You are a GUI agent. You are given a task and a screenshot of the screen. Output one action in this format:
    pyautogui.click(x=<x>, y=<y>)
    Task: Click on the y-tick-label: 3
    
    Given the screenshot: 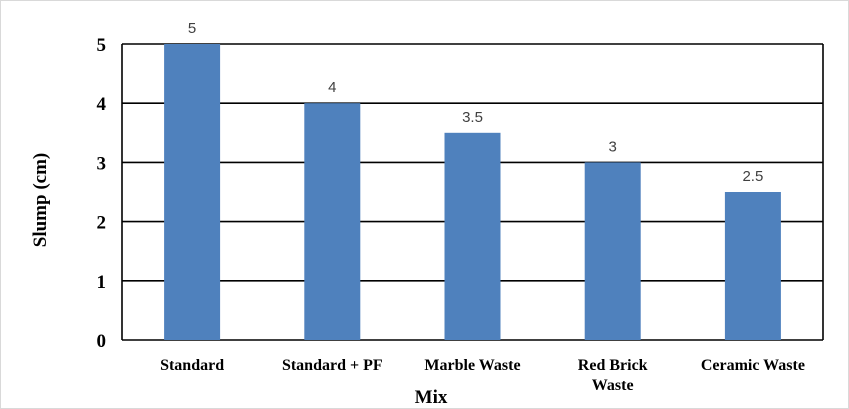 What is the action you would take?
    pyautogui.click(x=102, y=163)
    